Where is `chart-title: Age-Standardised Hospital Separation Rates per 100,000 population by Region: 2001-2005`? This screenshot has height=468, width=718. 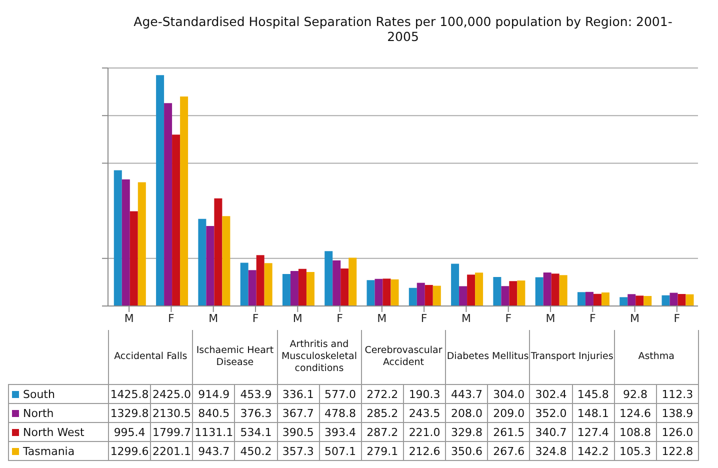
chart-title: Age-Standardised Hospital Separation Rates per 100,000 population by Region: 2001-2005 is located at coordinates (403, 29).